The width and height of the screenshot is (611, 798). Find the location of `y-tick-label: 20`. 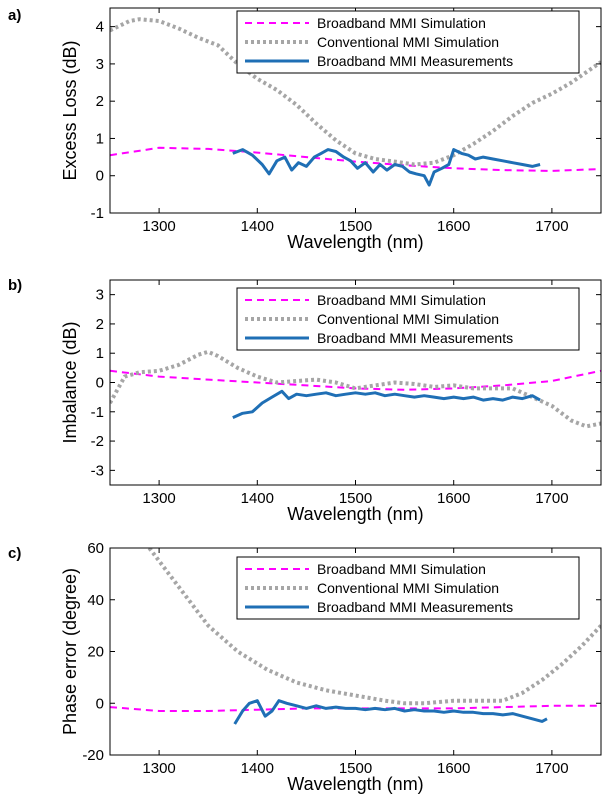

y-tick-label: 20 is located at coordinates (95, 652).